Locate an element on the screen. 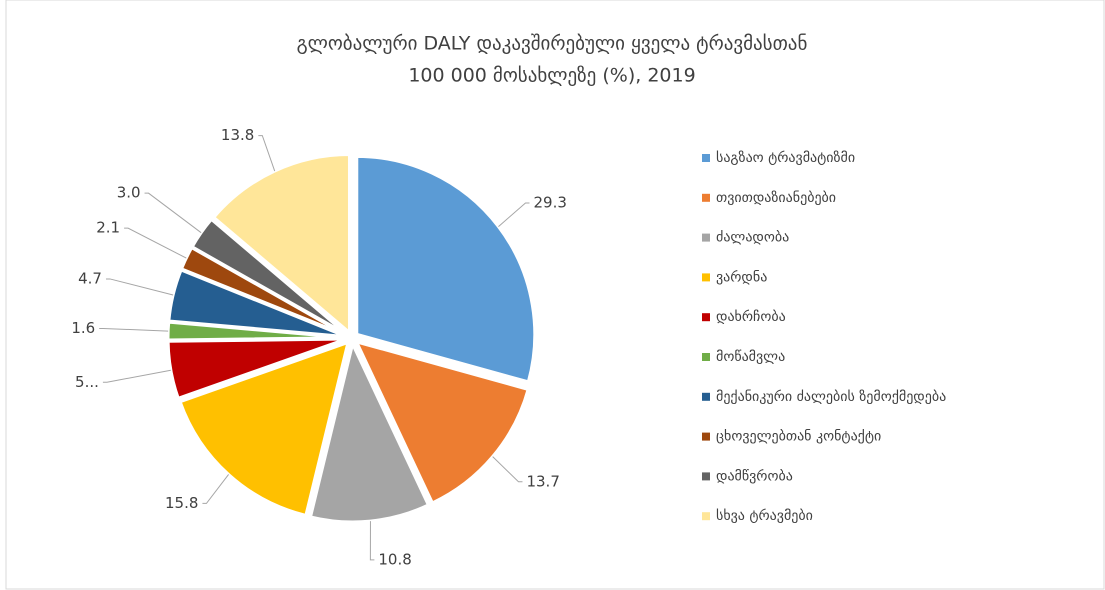 The width and height of the screenshot is (1105, 590). data-label: 3.0 is located at coordinates (129, 193).